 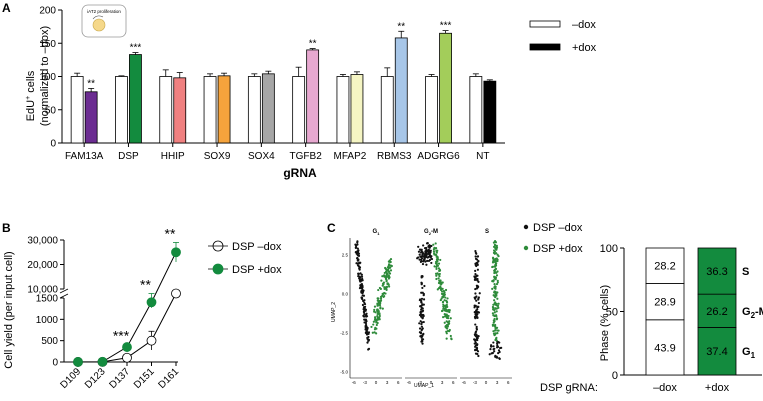 I want to click on facet-label-g1: G1, so click(x=377, y=232).